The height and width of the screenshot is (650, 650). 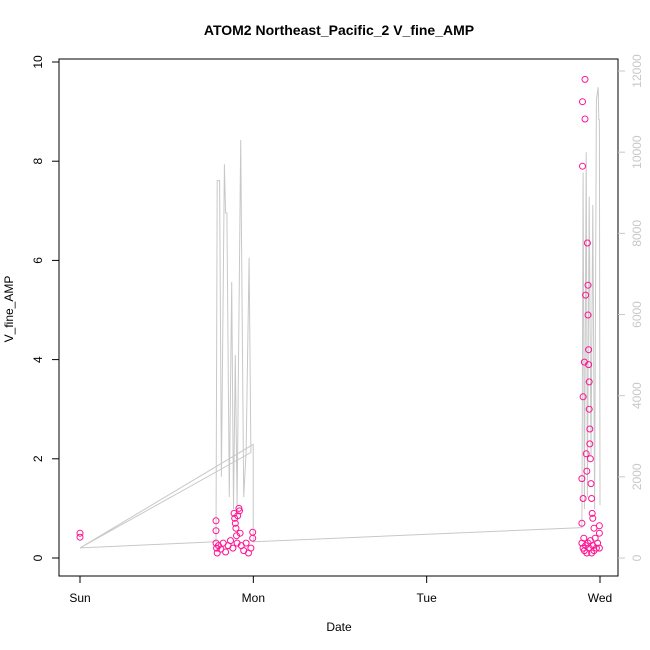 What do you see at coordinates (38, 458) in the screenshot?
I see `y-tick-label: 2` at bounding box center [38, 458].